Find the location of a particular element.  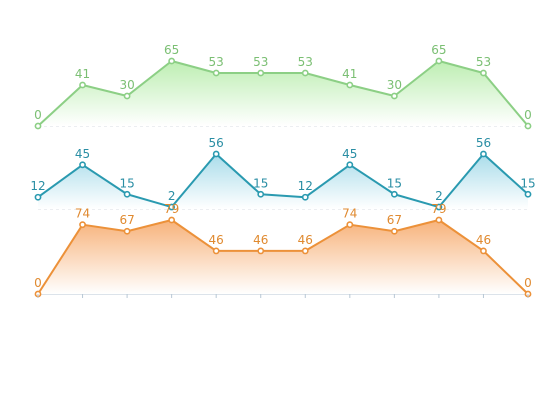

top-series-area is located at coordinates (283, 93).